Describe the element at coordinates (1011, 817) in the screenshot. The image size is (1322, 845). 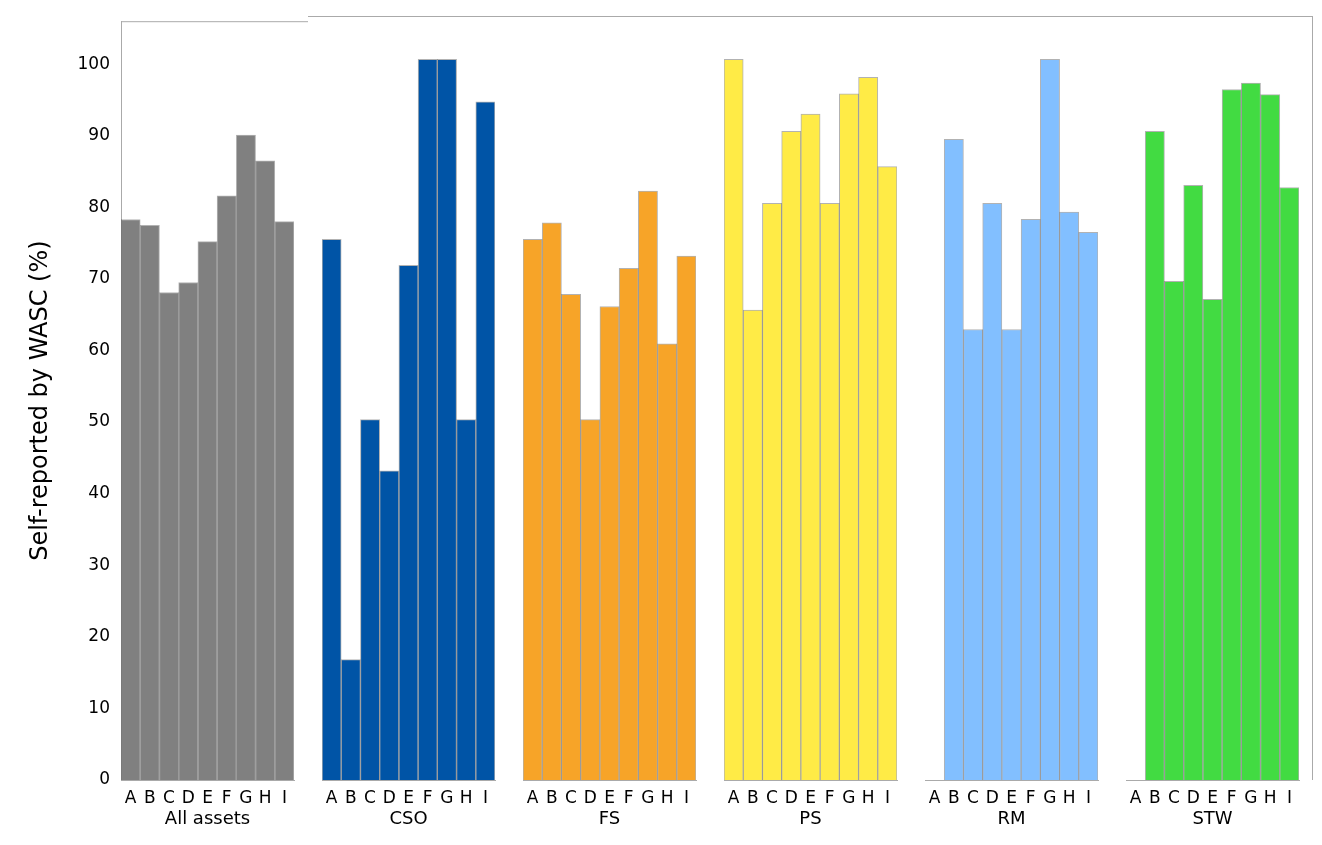
I see `x-axis-title: RM` at that location.